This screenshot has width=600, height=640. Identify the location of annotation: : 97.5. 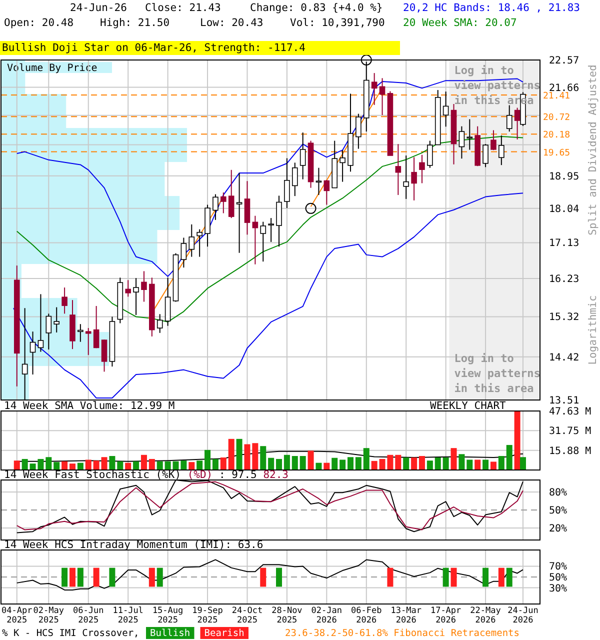
(234, 475).